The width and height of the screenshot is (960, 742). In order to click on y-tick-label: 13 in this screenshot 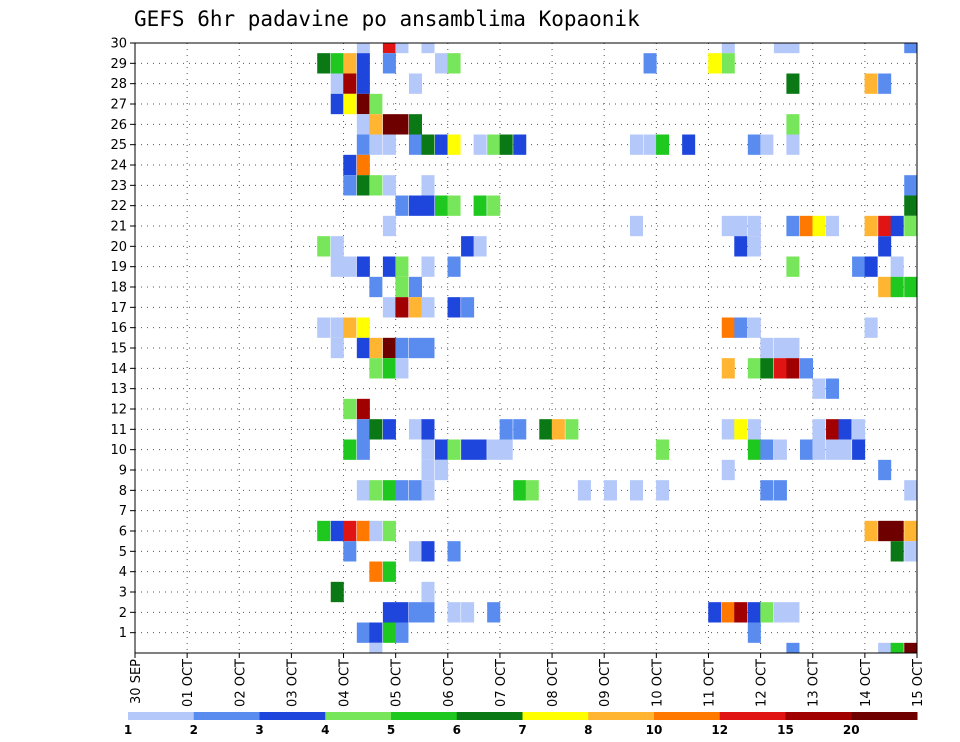, I will do `click(118, 389)`.